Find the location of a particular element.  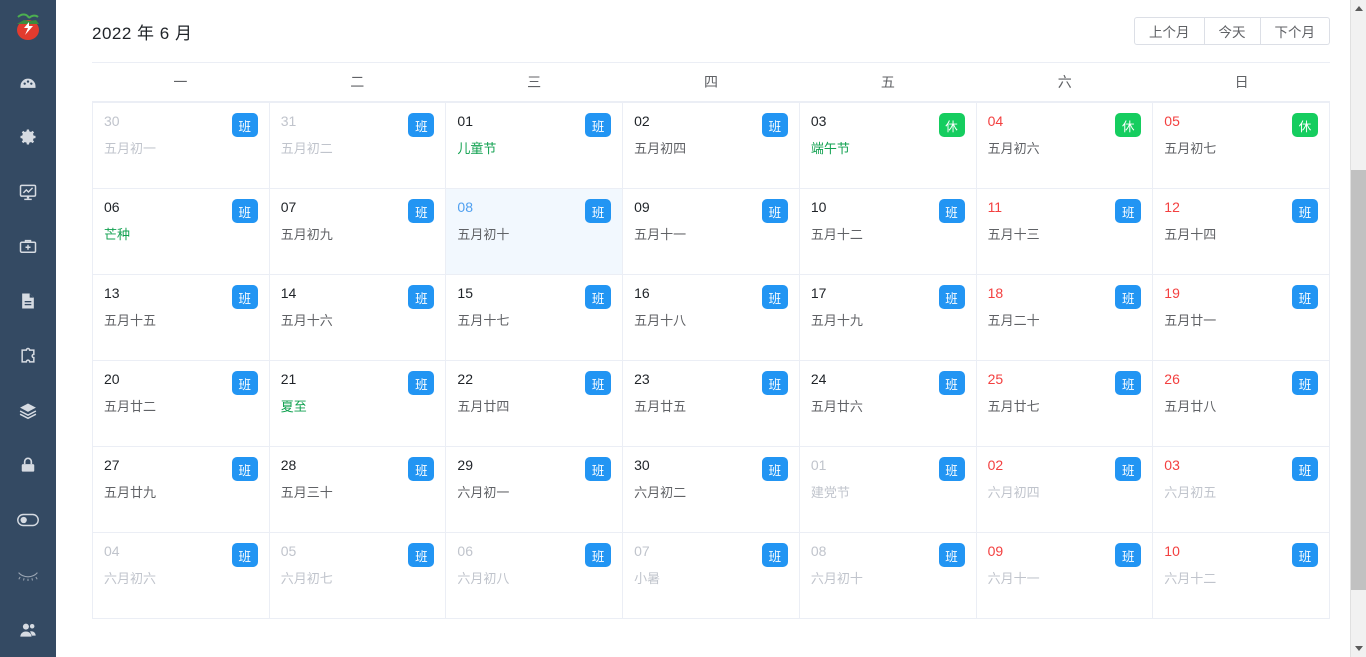

calendar-day-cell: 03 六月初五 班 is located at coordinates (1241, 490).